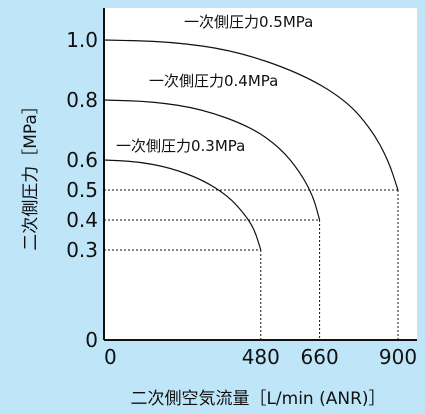  I want to click on y-tick-label-6: 1.0, so click(82, 40).